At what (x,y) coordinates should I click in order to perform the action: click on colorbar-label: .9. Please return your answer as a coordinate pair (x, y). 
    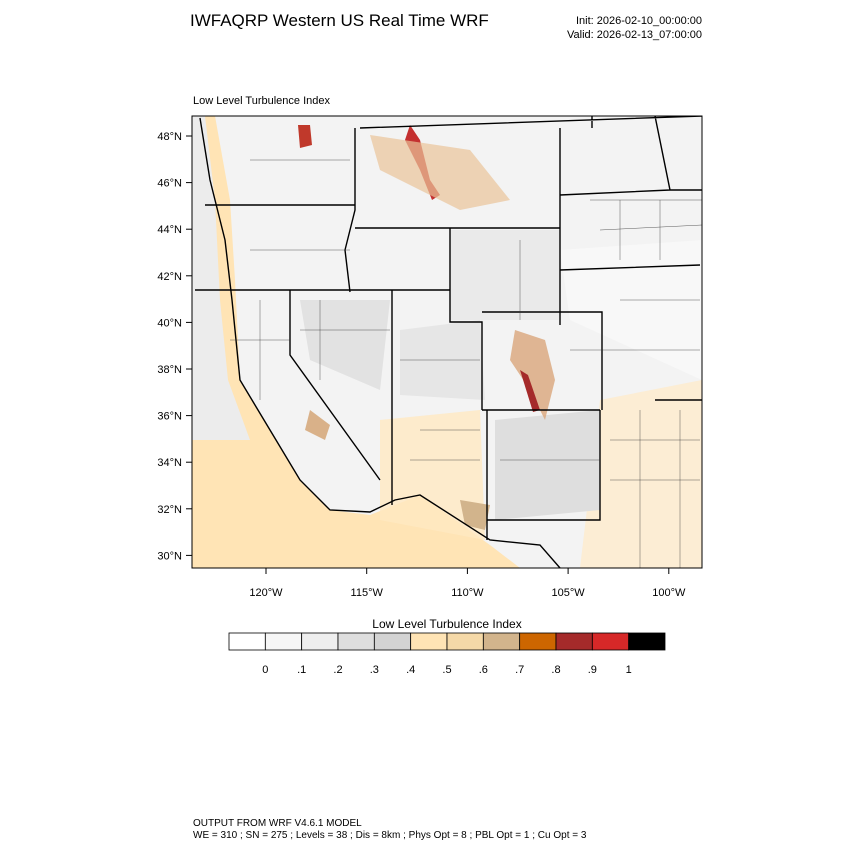
    Looking at the image, I should click on (592, 670).